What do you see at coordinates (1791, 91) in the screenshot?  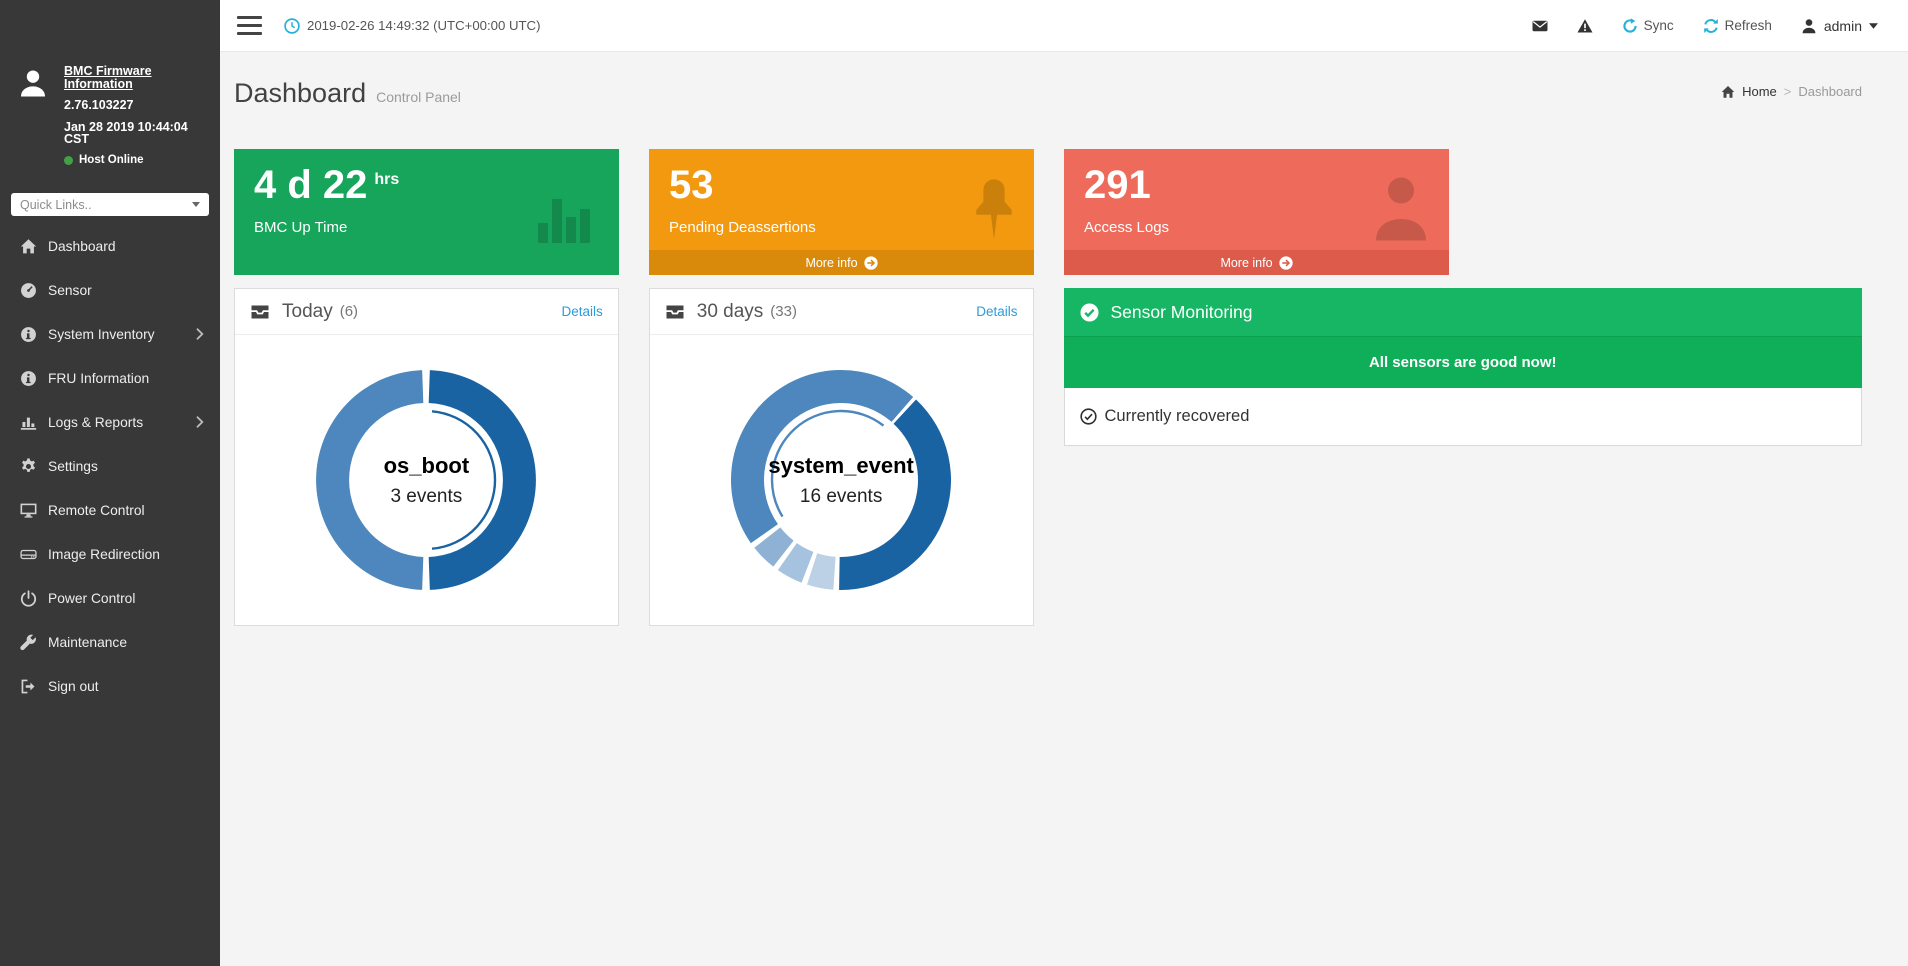 I see `breadcrumb: Home > Dashboard` at bounding box center [1791, 91].